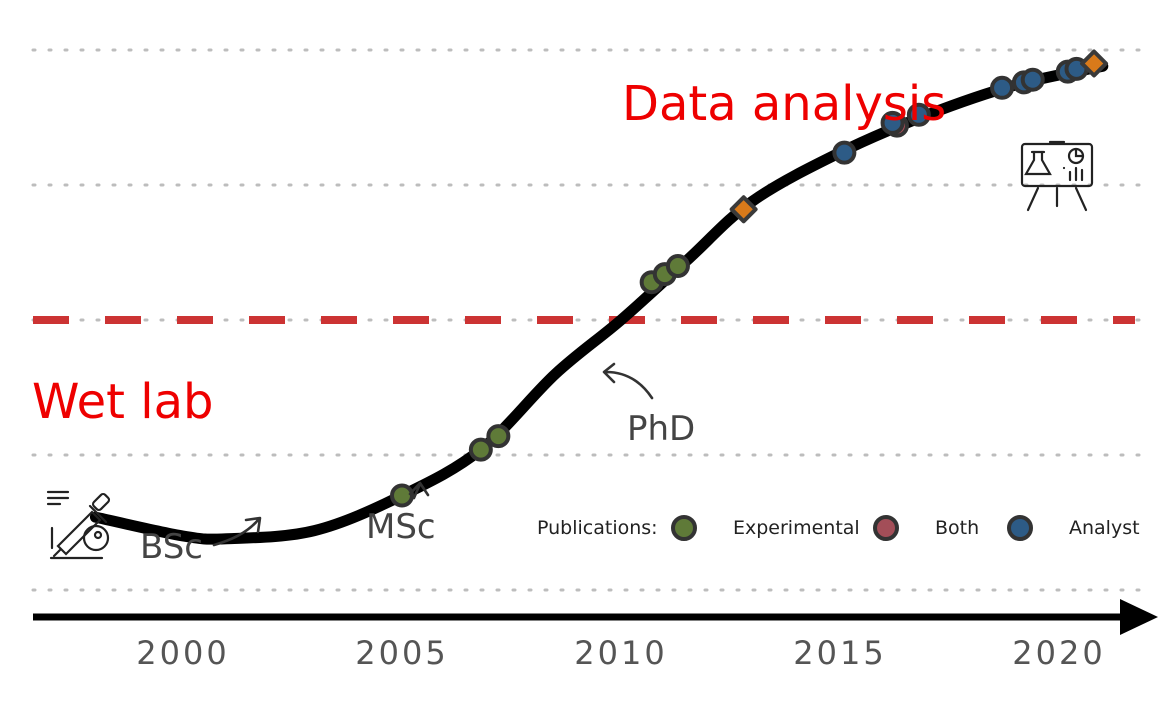 The height and width of the screenshot is (703, 1172). Describe the element at coordinates (1104, 528) in the screenshot. I see `legend-label-analyst: Analyst` at that location.